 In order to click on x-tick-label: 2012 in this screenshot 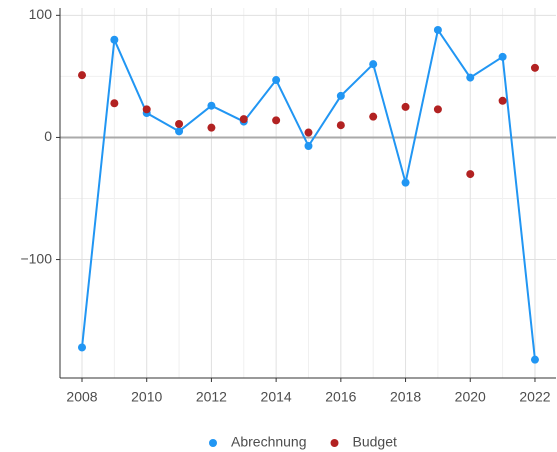, I will do `click(211, 397)`.